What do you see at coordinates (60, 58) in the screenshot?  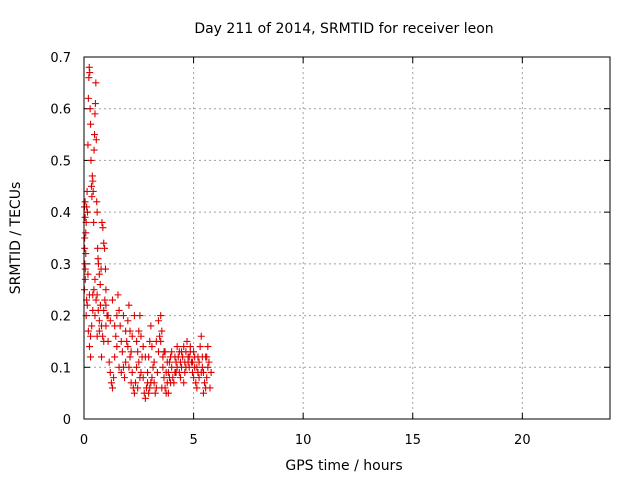 I see `y-tick-label: 0.7` at bounding box center [60, 58].